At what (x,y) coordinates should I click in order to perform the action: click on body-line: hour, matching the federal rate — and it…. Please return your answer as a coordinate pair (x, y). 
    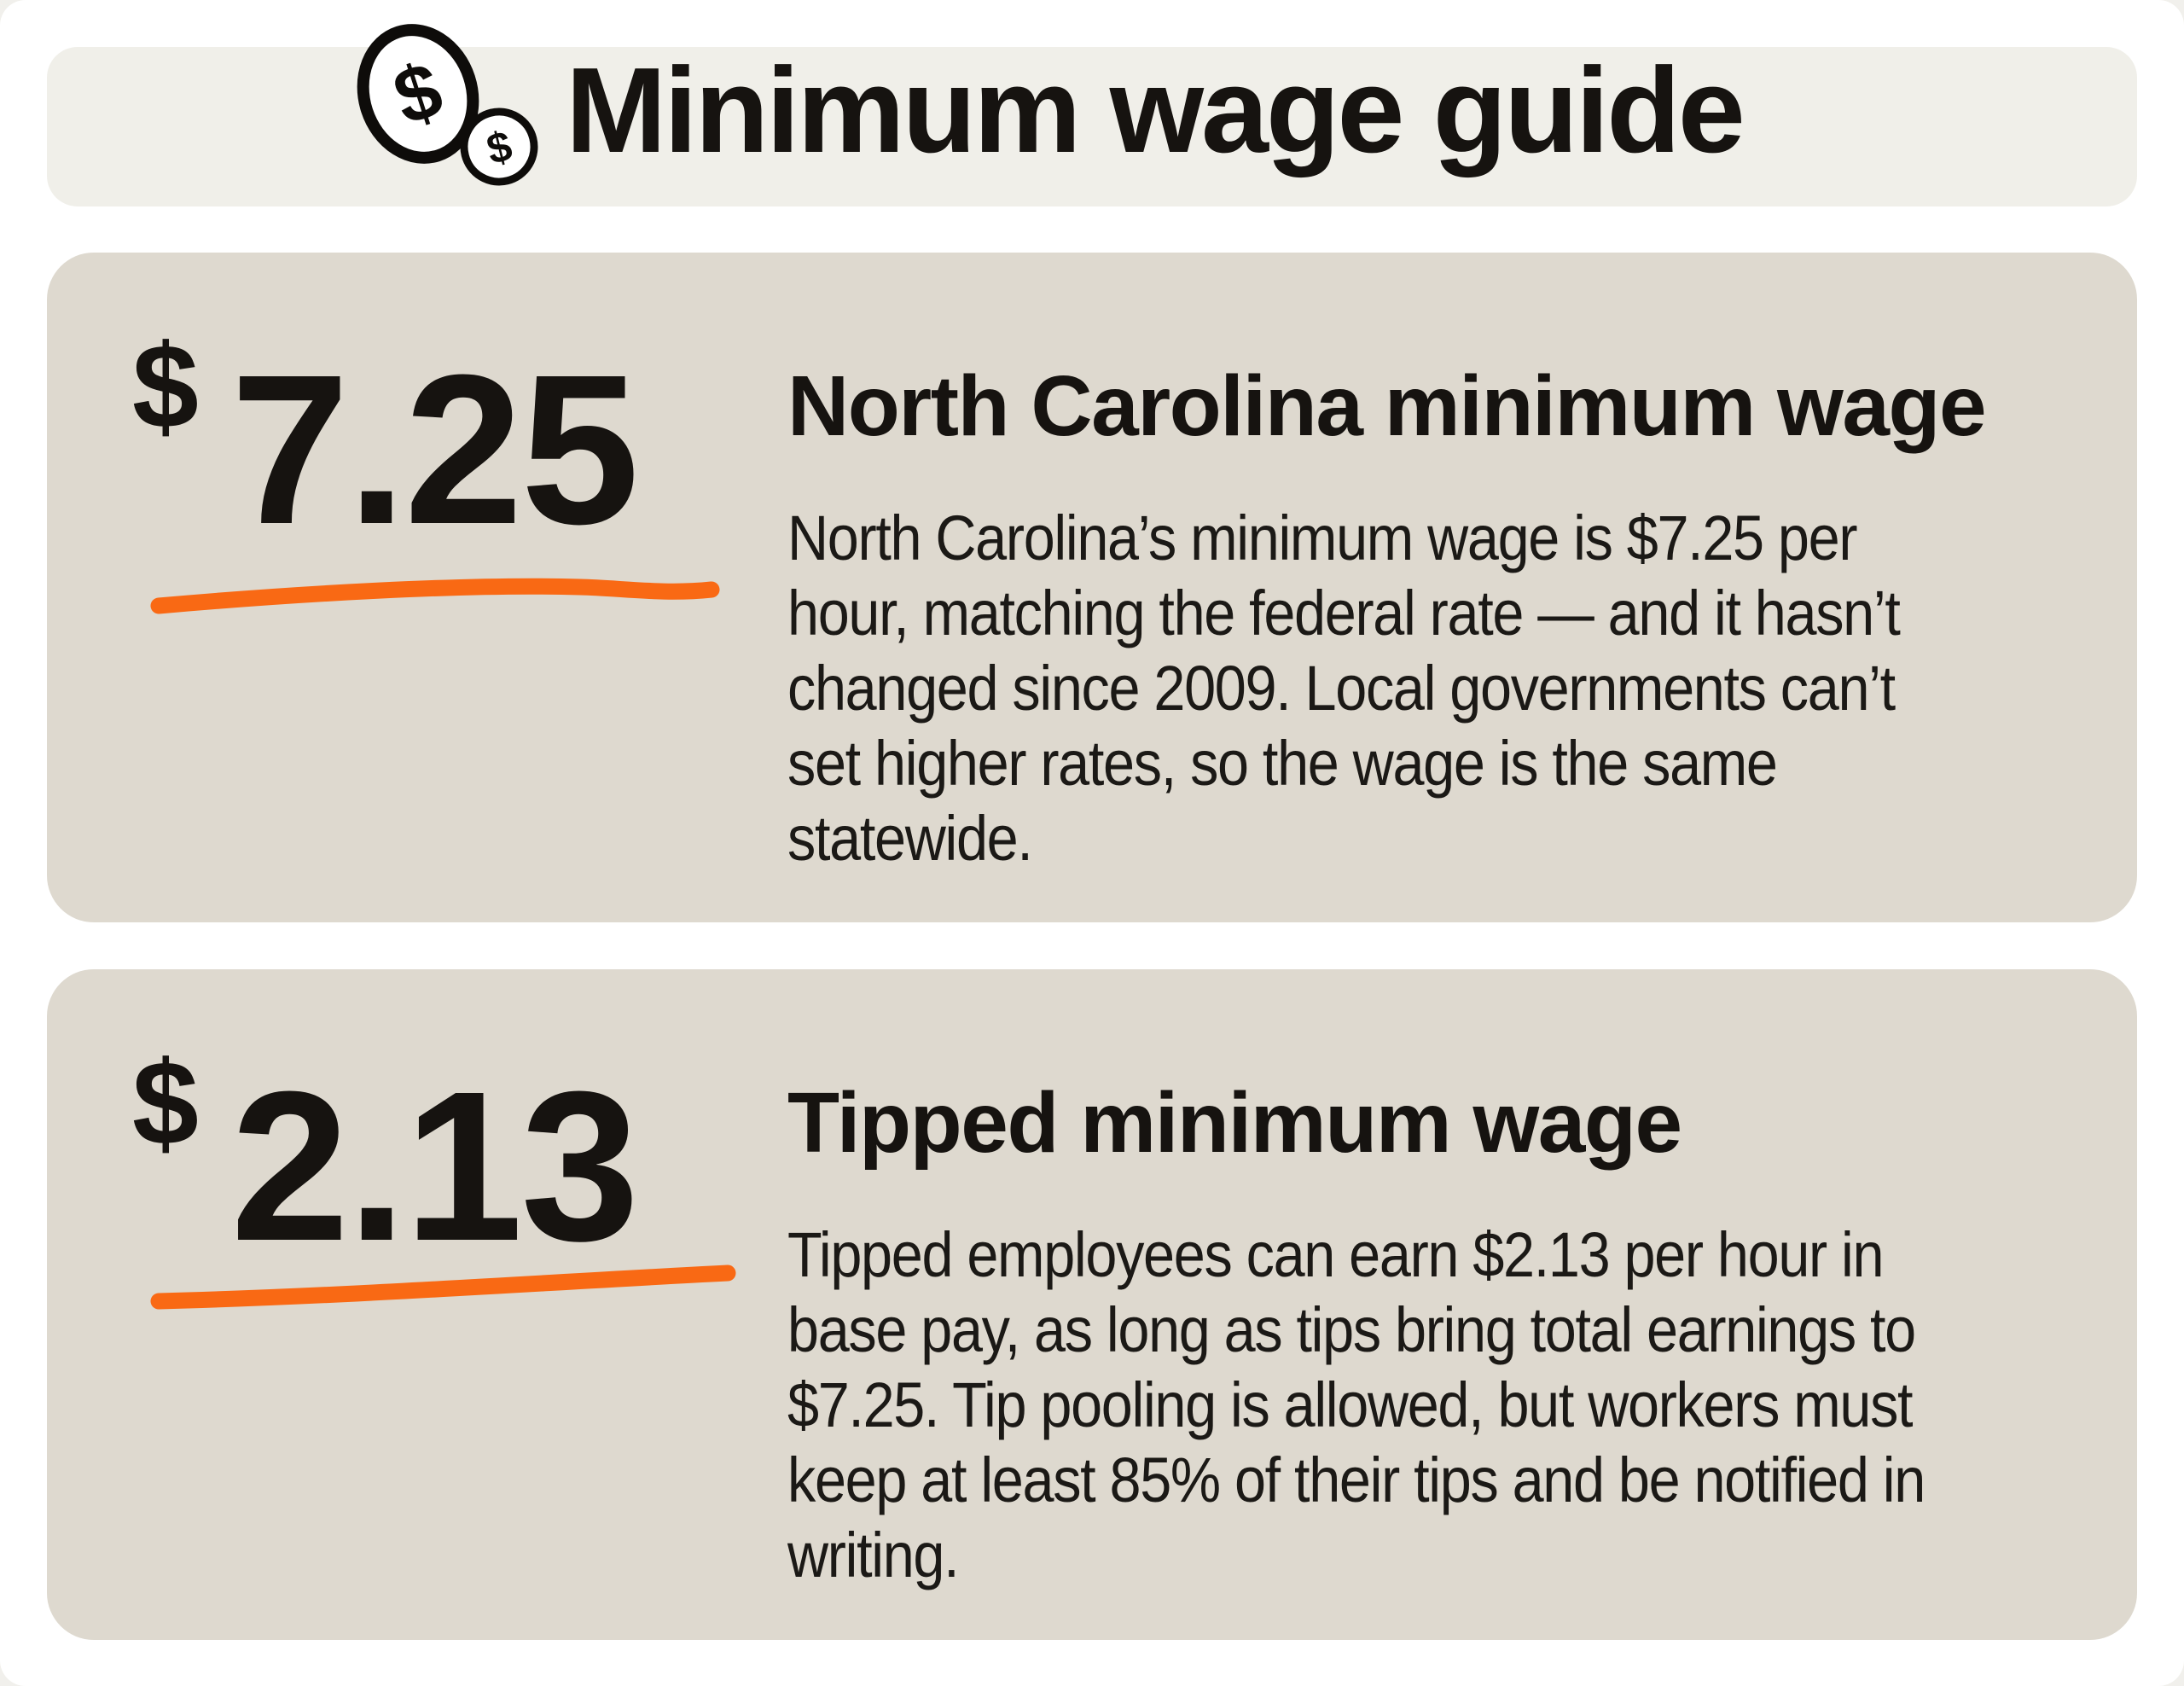
    Looking at the image, I should click on (1344, 613).